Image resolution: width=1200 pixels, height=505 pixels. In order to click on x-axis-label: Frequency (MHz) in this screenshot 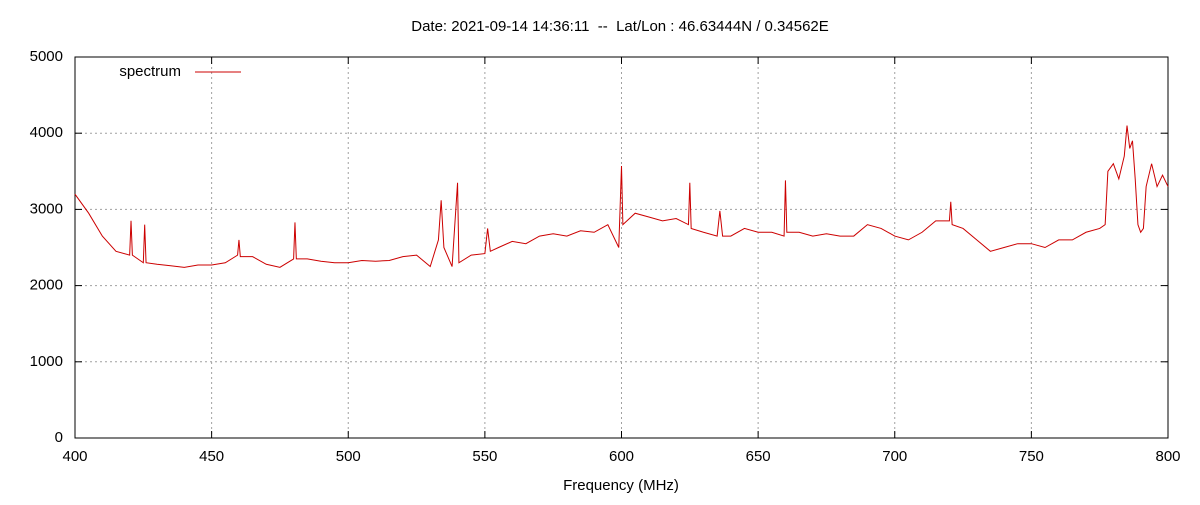, I will do `click(621, 485)`.